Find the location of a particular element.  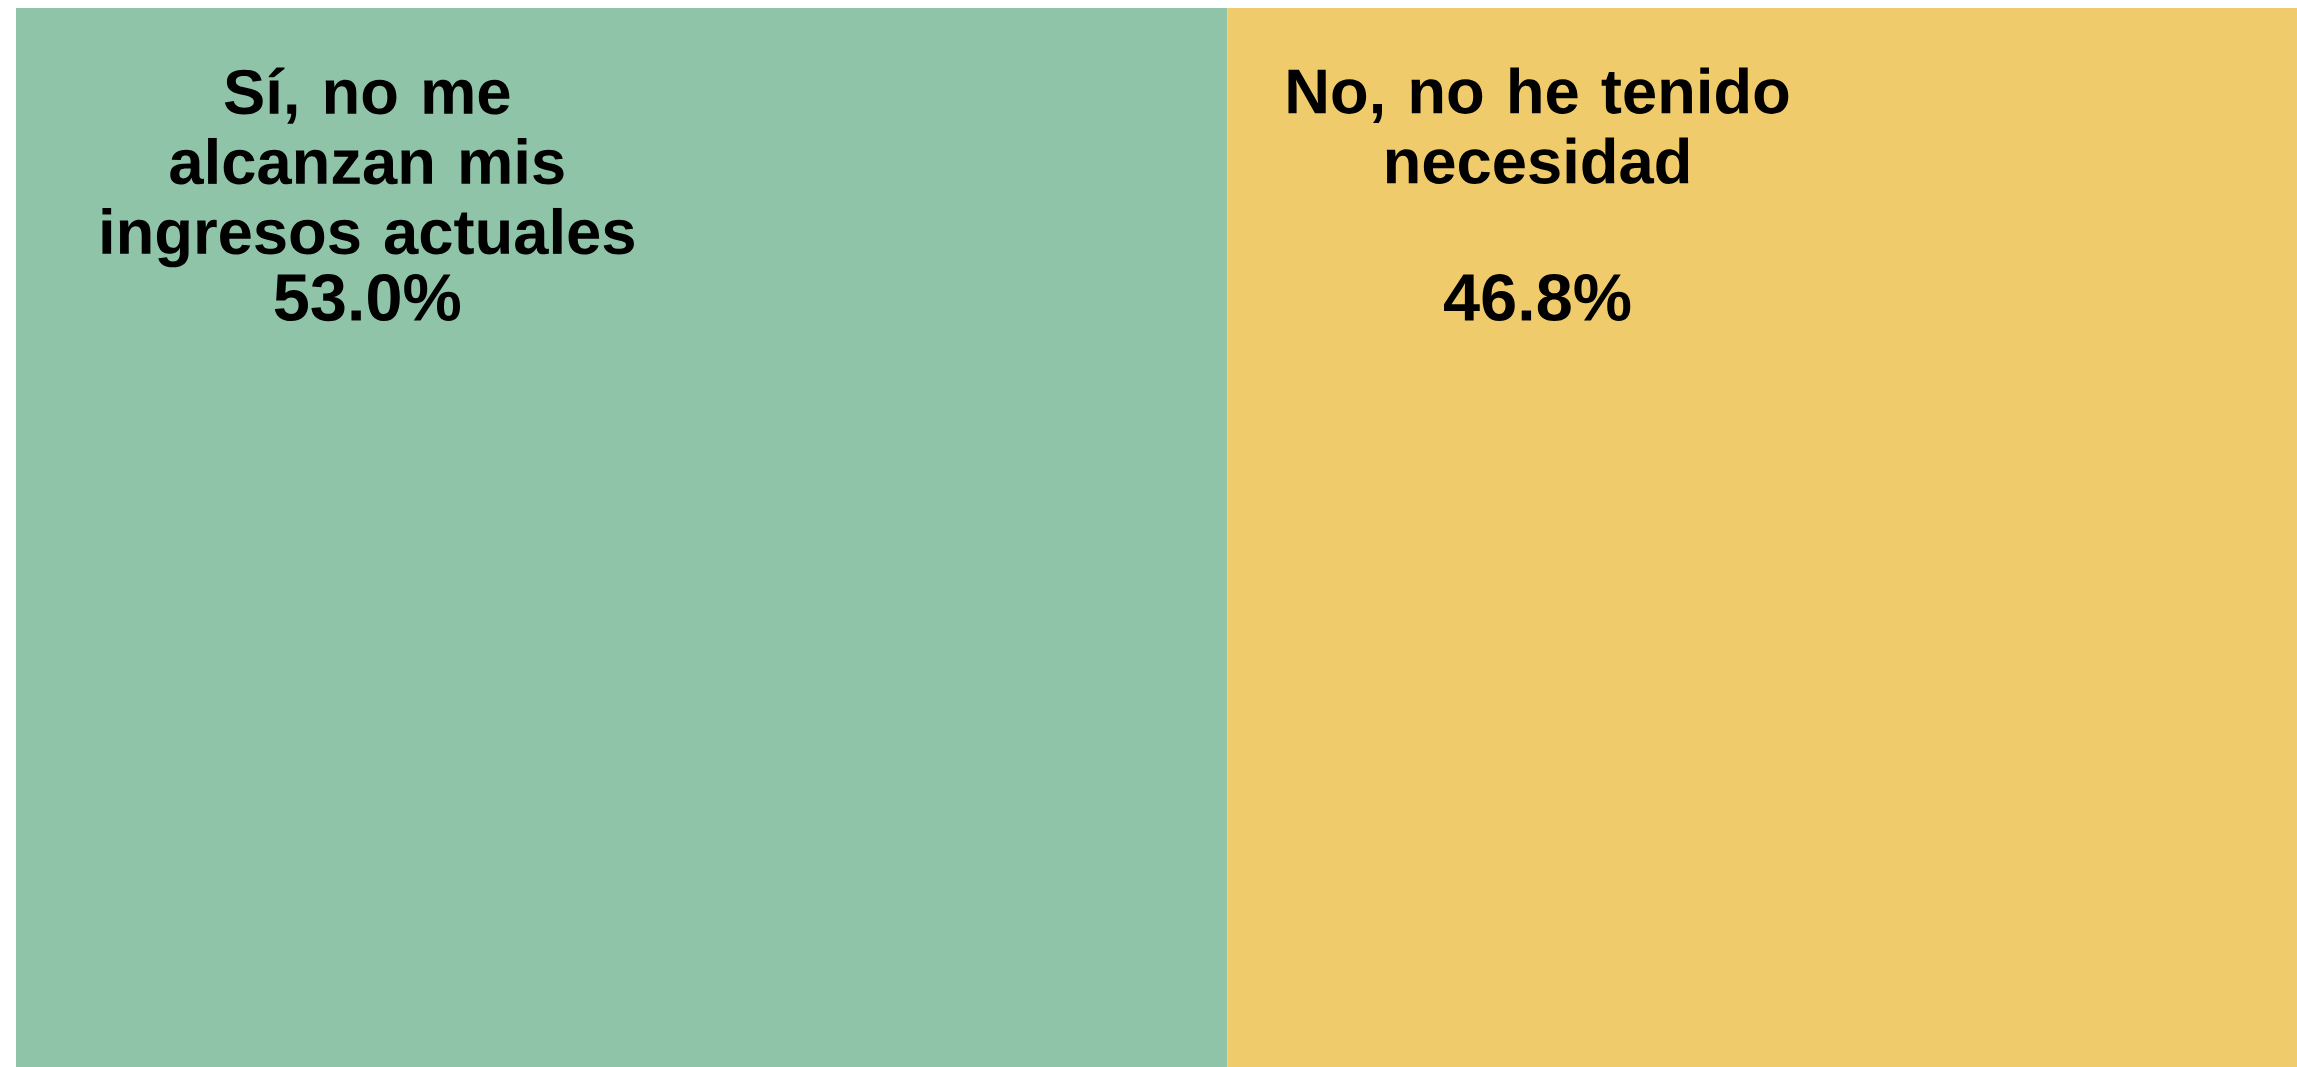

category-label: Sí, no me alcanzan mis ingresos actuales is located at coordinates (368, 167).